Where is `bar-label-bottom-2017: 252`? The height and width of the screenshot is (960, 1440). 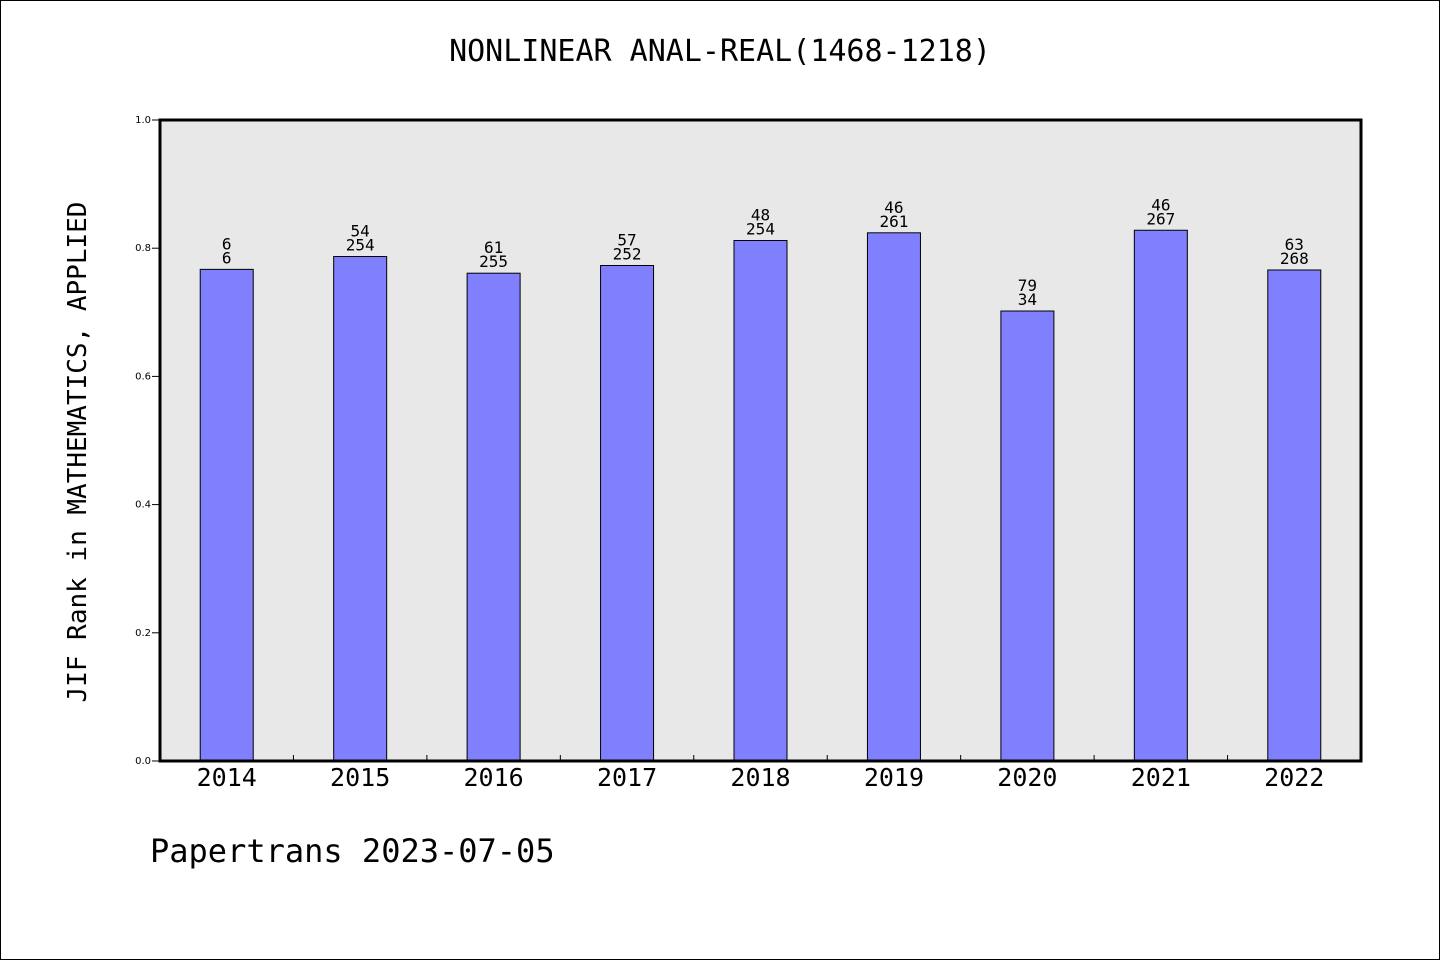 bar-label-bottom-2017: 252 is located at coordinates (627, 254).